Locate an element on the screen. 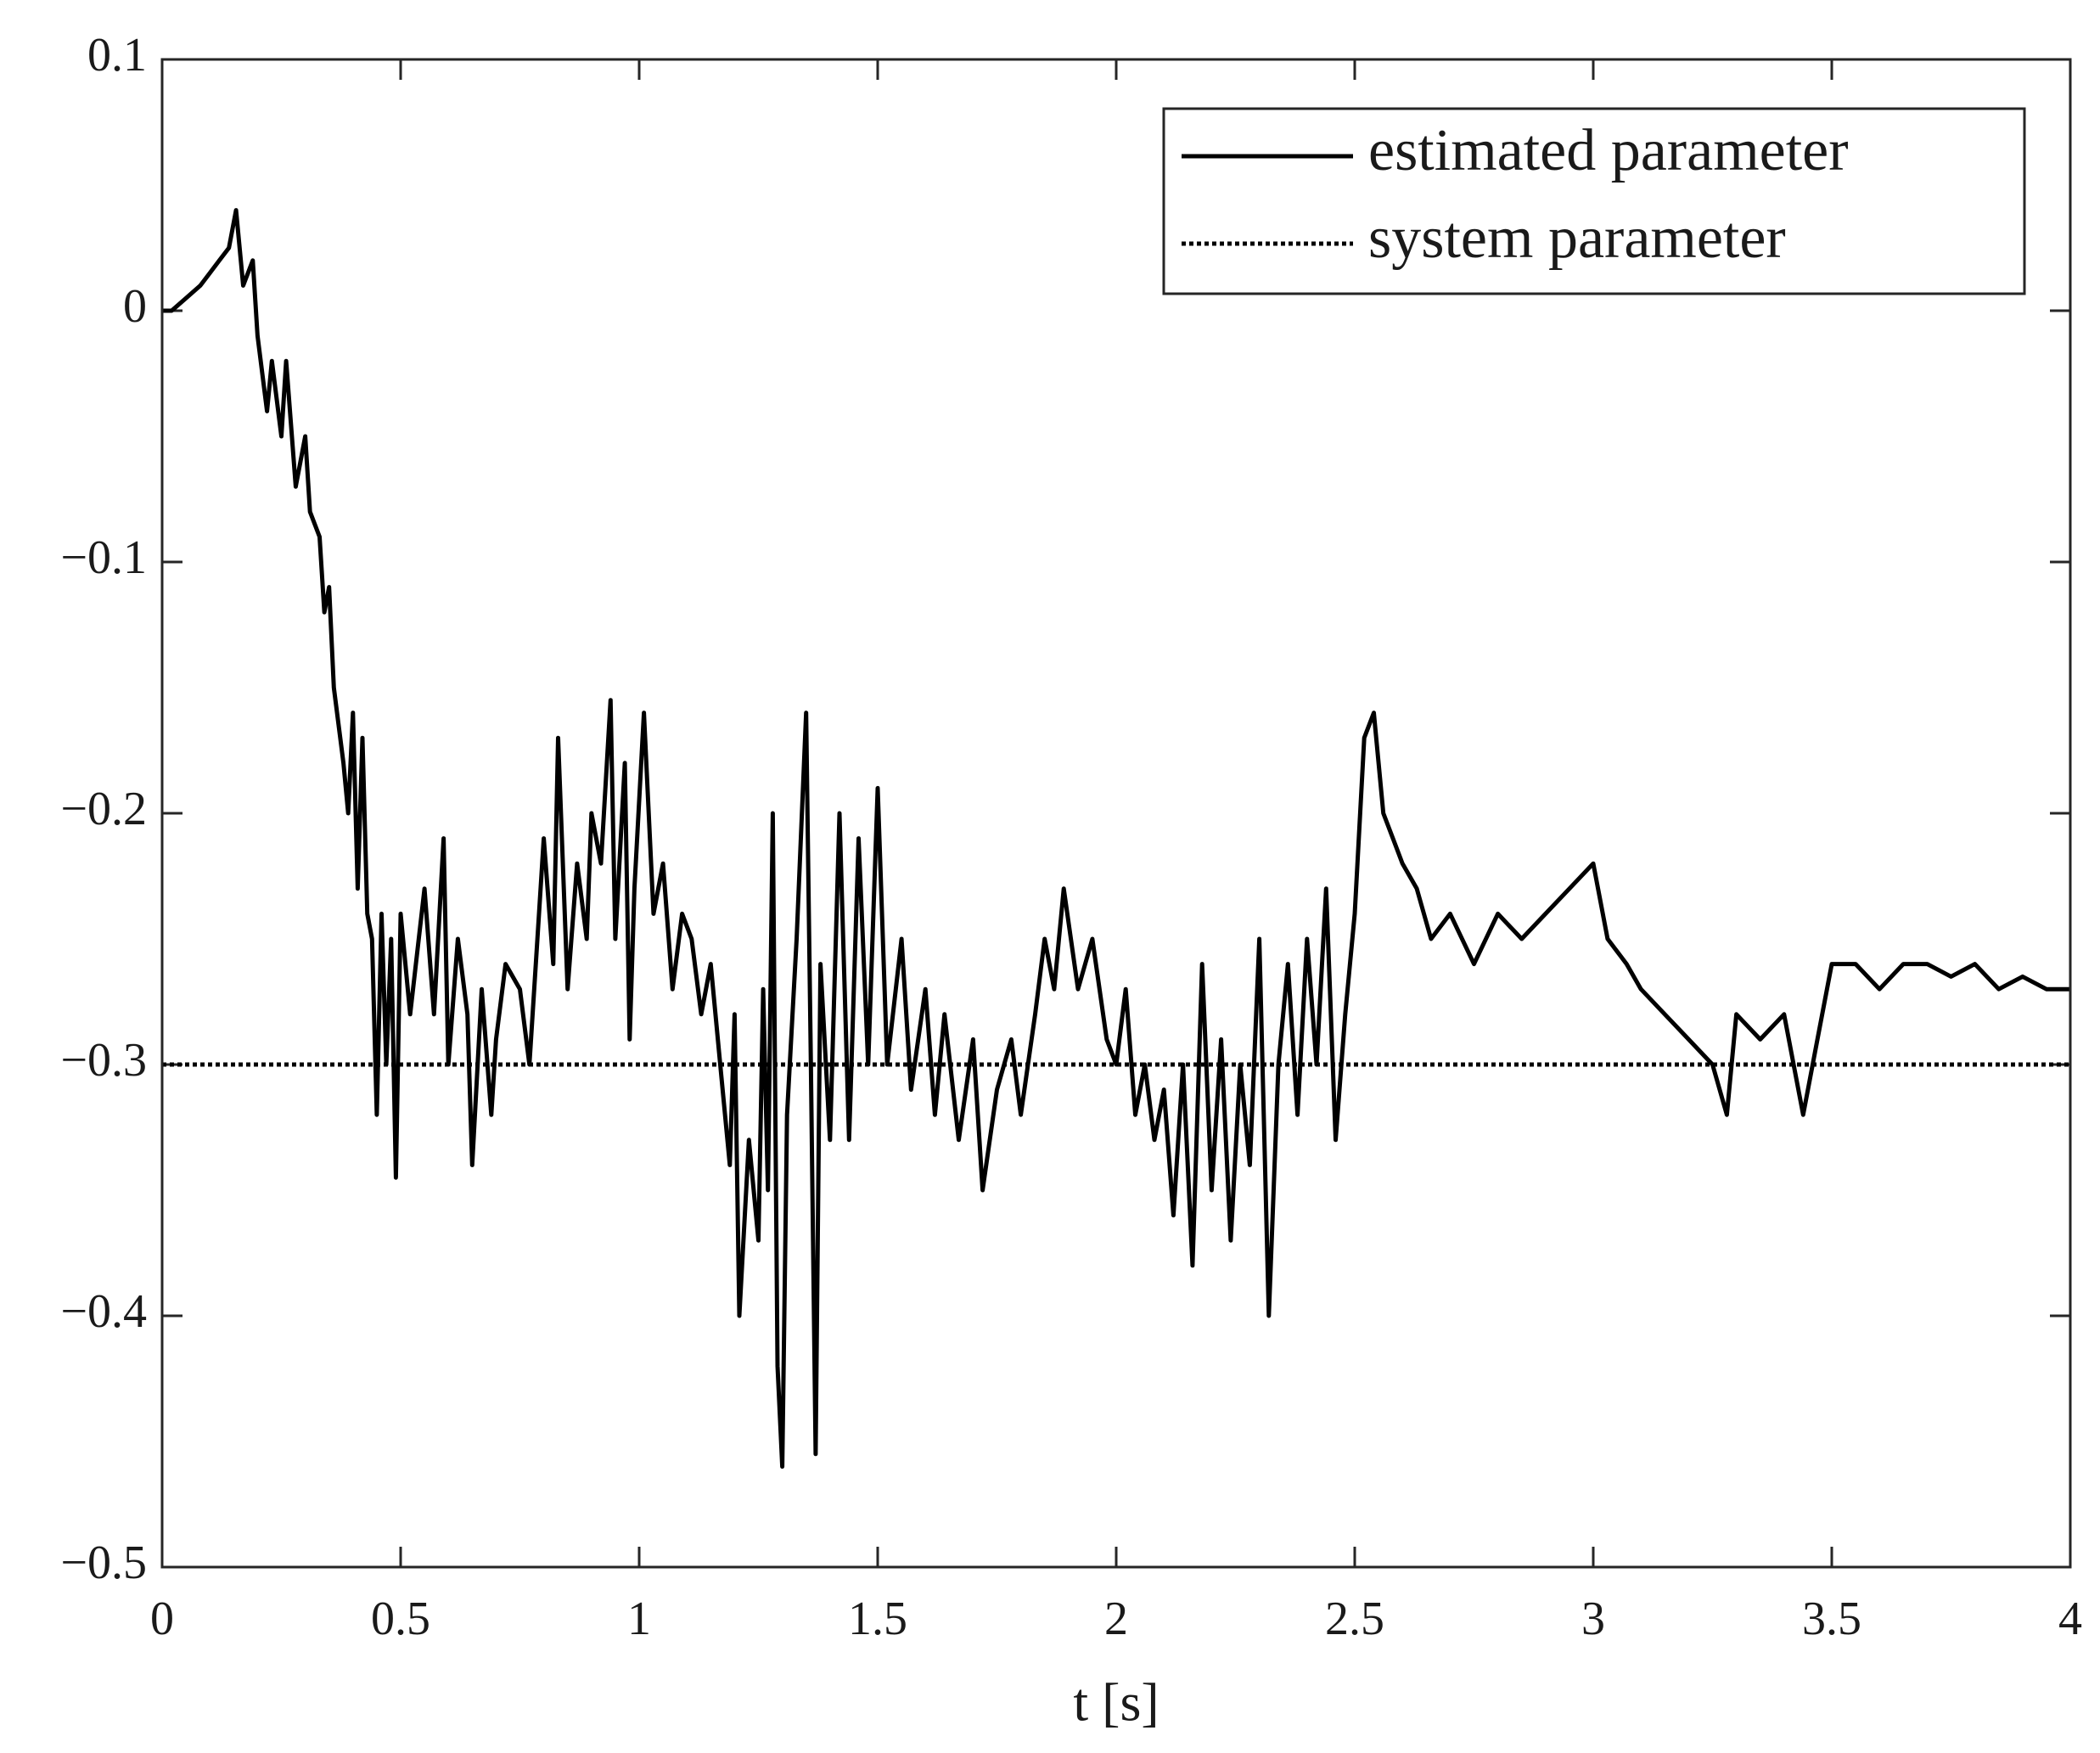  x-tick-label: 4 is located at coordinates (2070, 1619).